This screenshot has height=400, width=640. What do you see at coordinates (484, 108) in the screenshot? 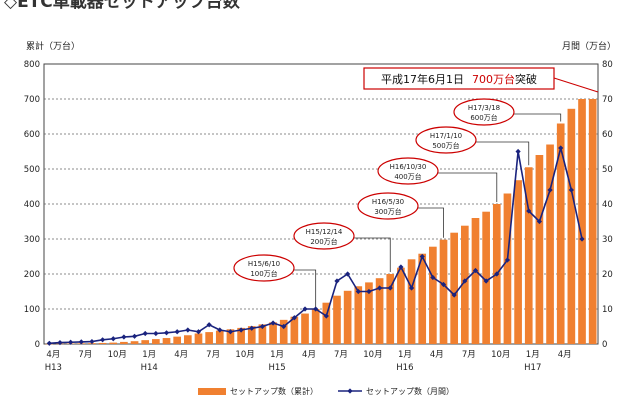
I see `annotation-date: H17/3/18` at bounding box center [484, 108].